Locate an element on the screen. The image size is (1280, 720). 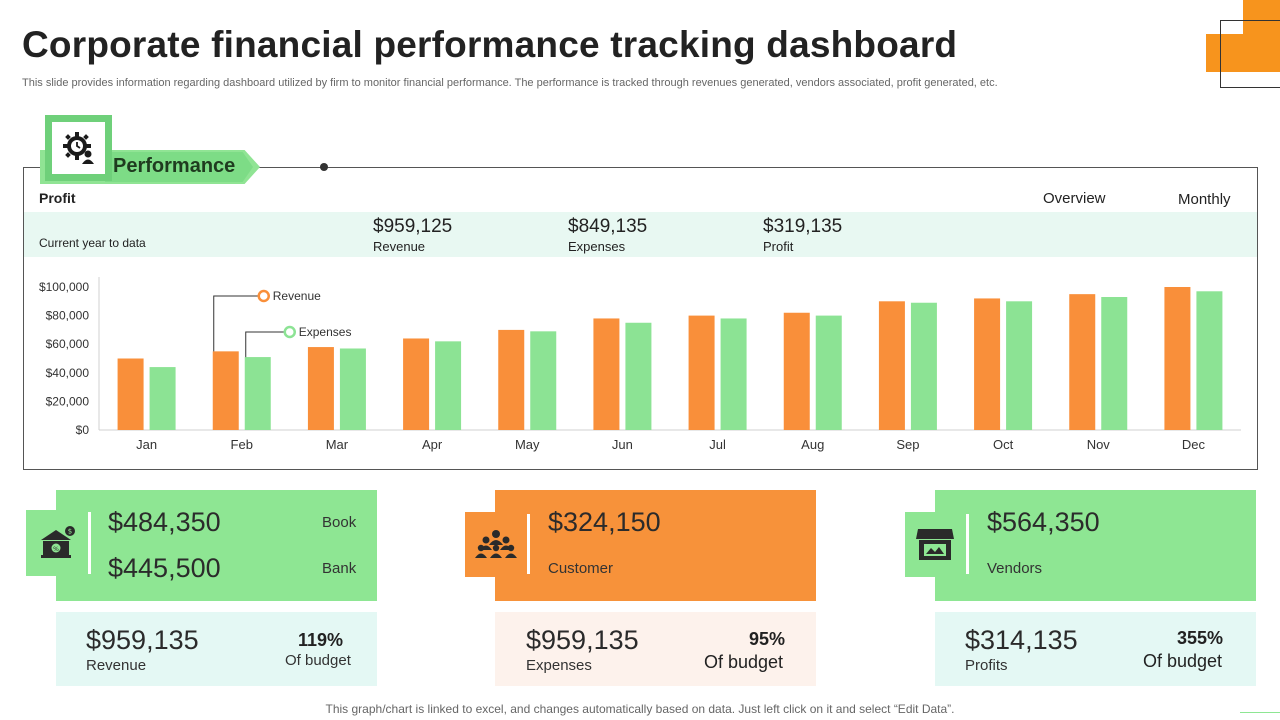
profits-budget-percent: 355% is located at coordinates (1200, 638).